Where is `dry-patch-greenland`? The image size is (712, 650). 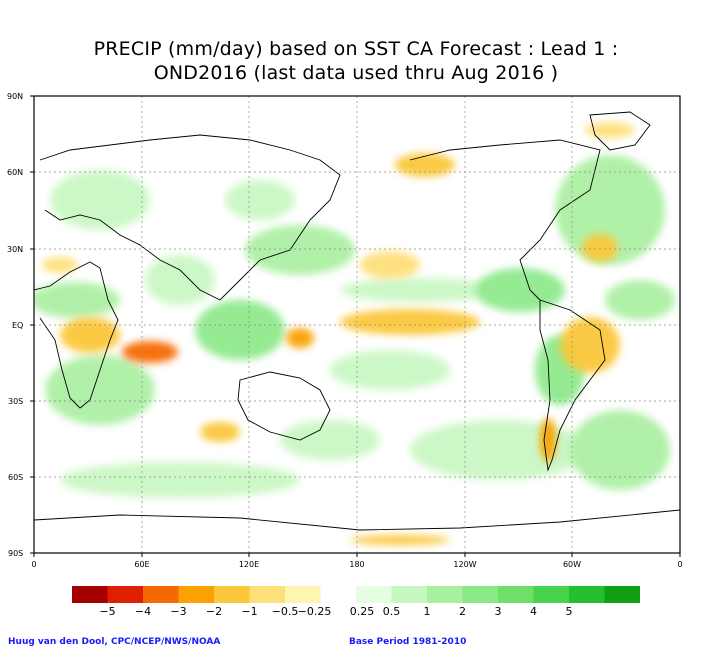
dry-patch-greenland is located at coordinates (610, 130).